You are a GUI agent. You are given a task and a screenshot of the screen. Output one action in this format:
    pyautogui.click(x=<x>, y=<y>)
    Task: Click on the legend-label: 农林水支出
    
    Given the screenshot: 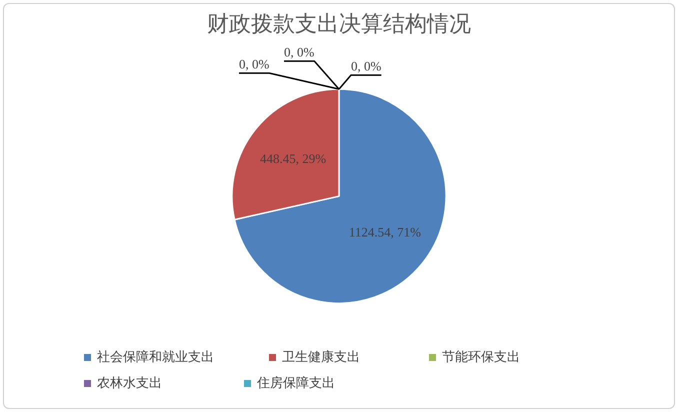 What is the action you would take?
    pyautogui.click(x=129, y=383)
    